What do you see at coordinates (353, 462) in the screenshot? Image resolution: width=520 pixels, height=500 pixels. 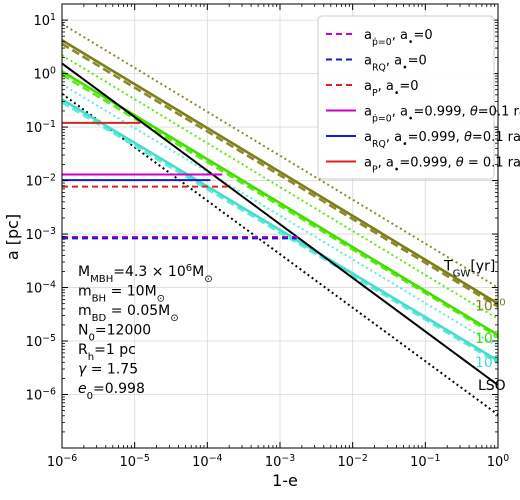 I see `x-tick-label: 10⁻²` at bounding box center [353, 462].